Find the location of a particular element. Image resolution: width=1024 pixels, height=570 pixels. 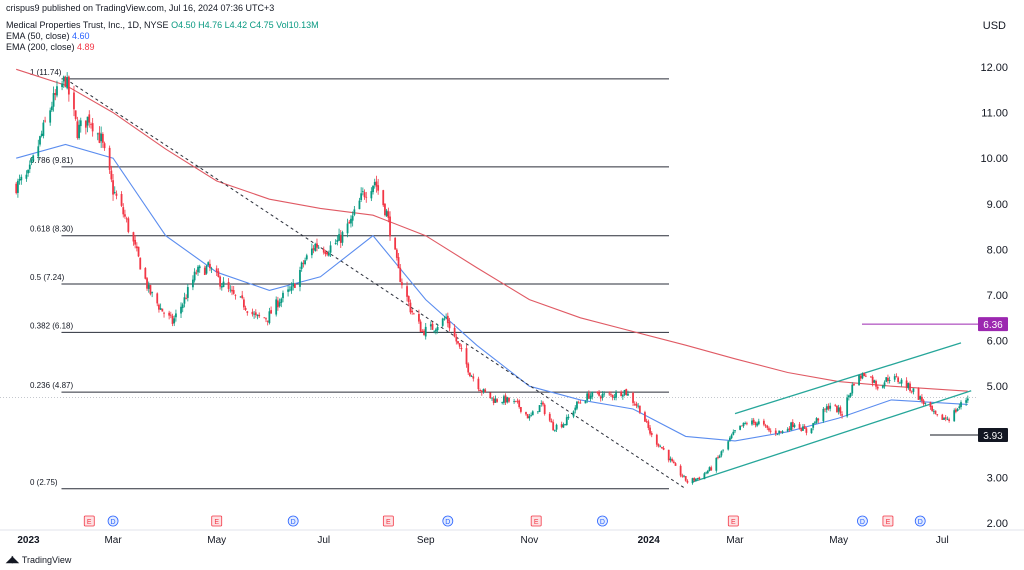

y-tick-label: 6.00 is located at coordinates (997, 342).